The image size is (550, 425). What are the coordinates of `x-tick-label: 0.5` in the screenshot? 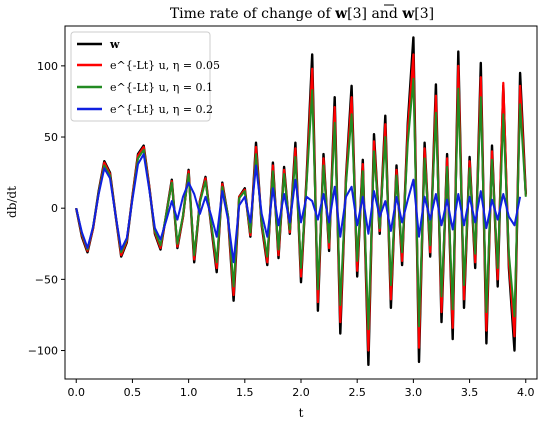 It's located at (133, 392).